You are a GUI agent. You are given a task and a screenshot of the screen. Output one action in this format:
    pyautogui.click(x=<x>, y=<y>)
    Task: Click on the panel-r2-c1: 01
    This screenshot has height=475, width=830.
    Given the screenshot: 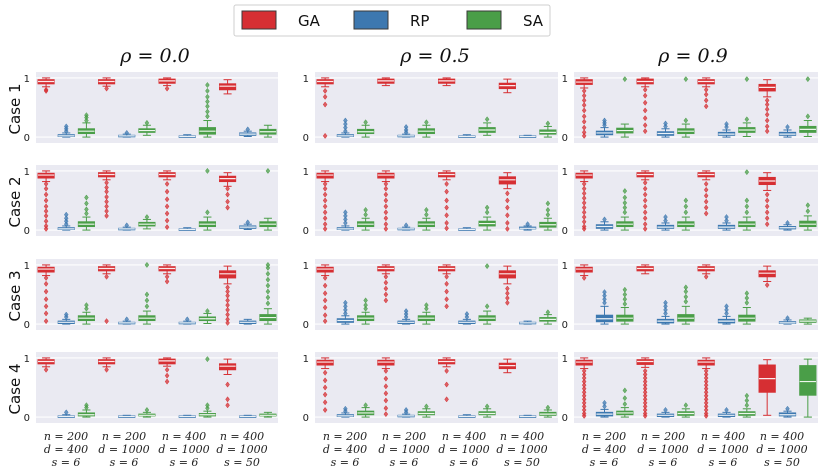 What is the action you would take?
    pyautogui.click(x=151, y=201)
    